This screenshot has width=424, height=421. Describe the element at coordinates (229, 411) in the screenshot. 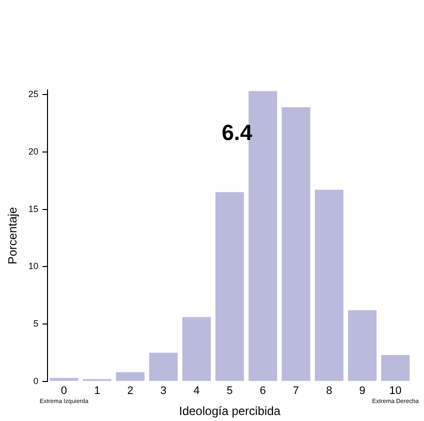

I see `x-axis-title: Ideología percibida` at that location.